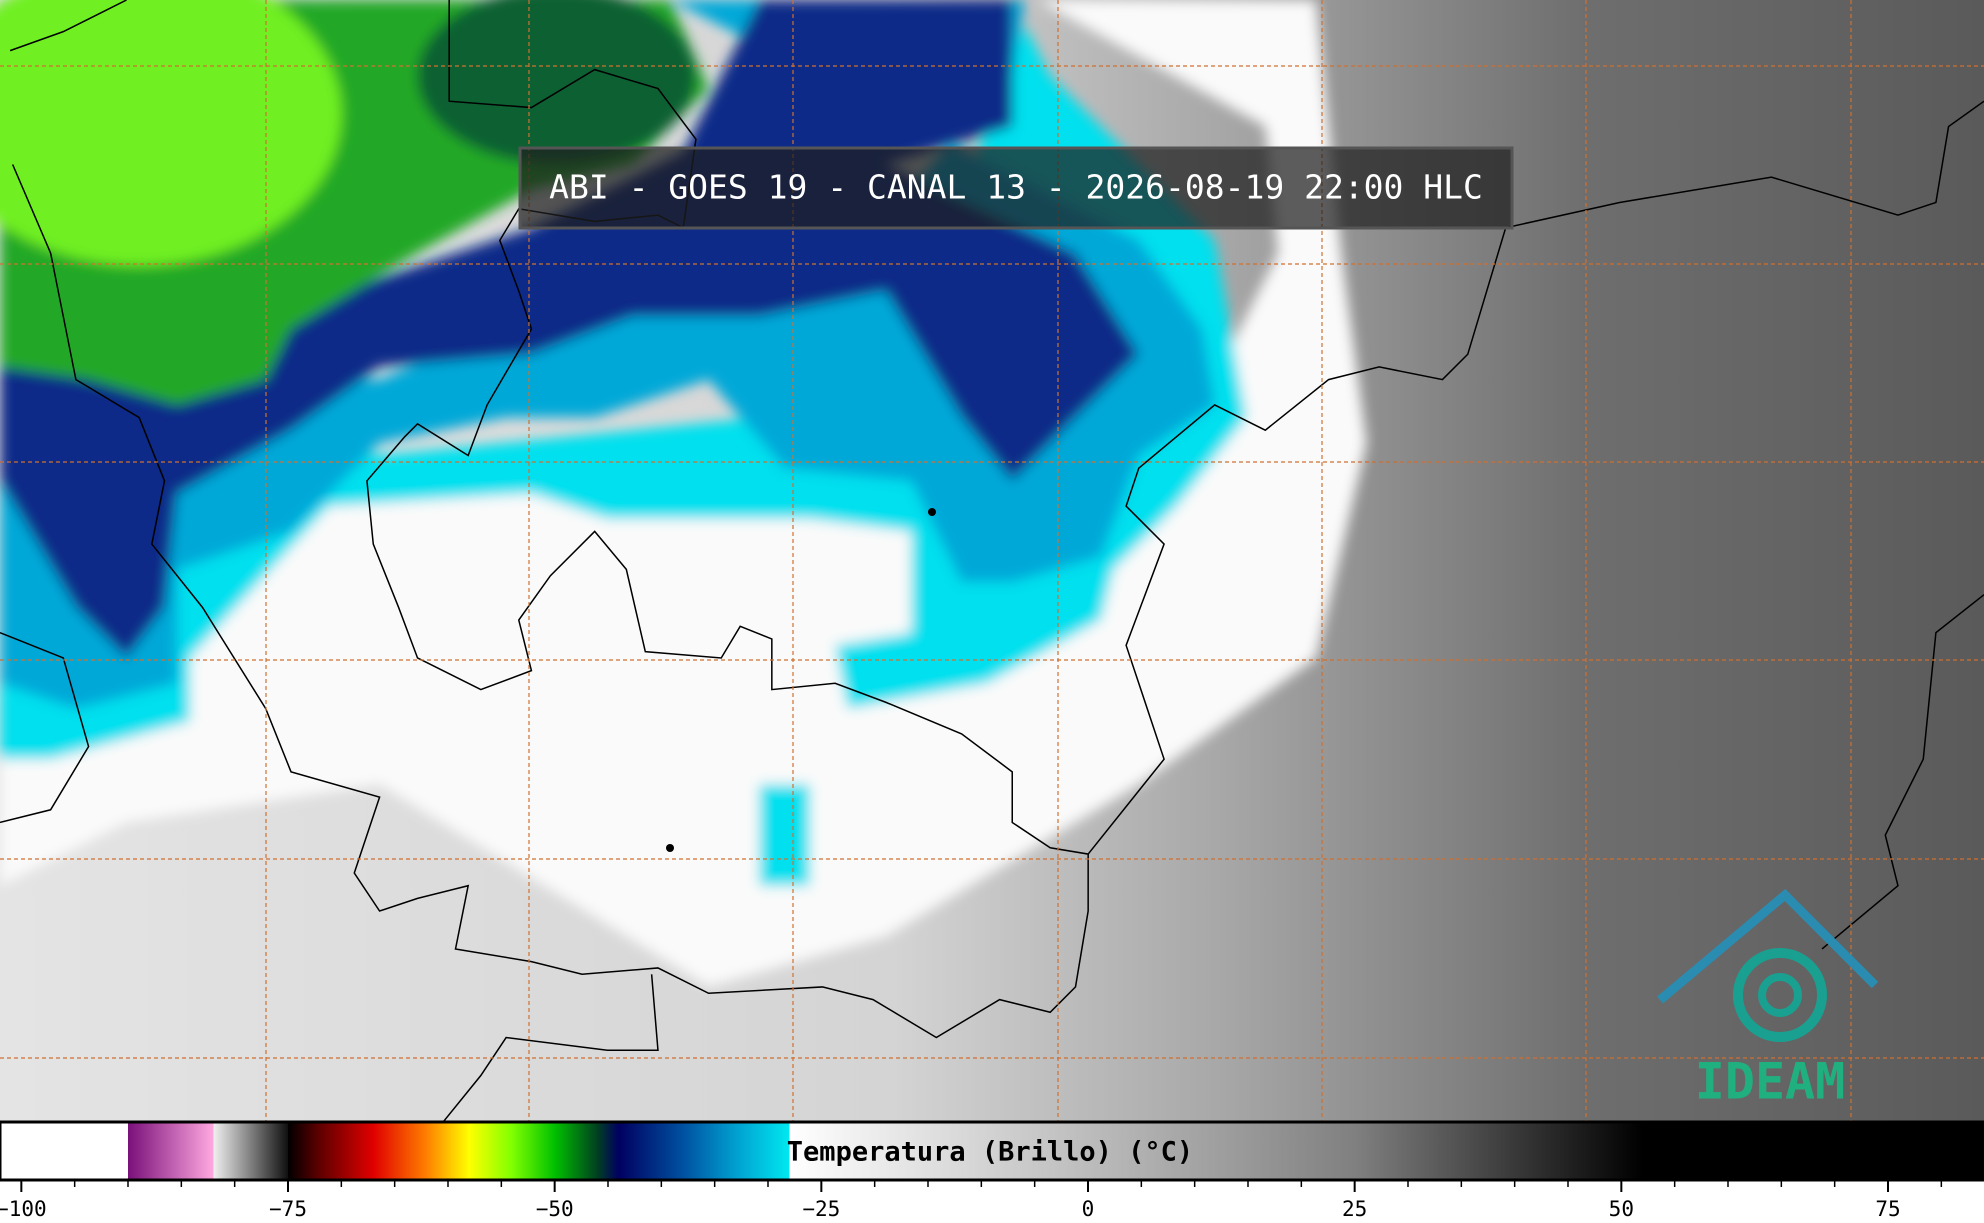 This screenshot has width=1984, height=1223. What do you see at coordinates (23, 1209) in the screenshot?
I see `tick-label: −100` at bounding box center [23, 1209].